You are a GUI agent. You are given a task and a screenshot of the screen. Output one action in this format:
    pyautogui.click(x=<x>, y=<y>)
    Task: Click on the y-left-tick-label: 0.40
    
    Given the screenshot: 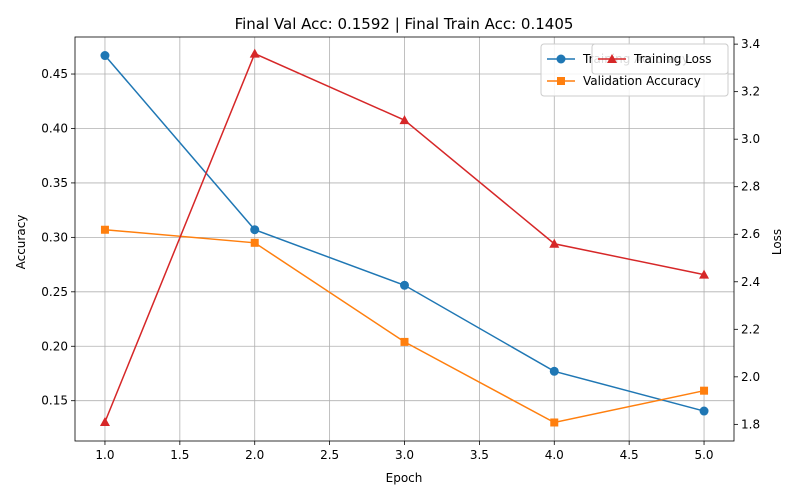 What is the action you would take?
    pyautogui.click(x=54, y=128)
    